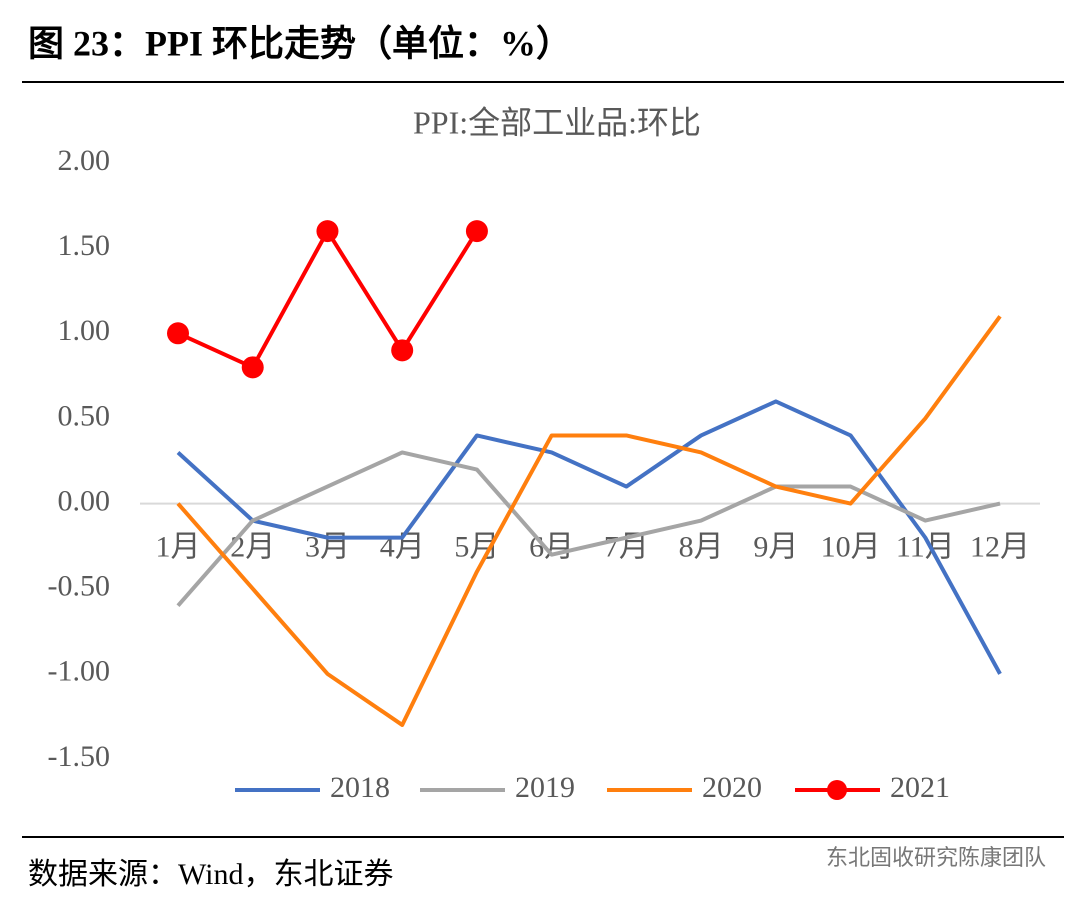  What do you see at coordinates (701, 546) in the screenshot?
I see `x-tick-label: 8月` at bounding box center [701, 546].